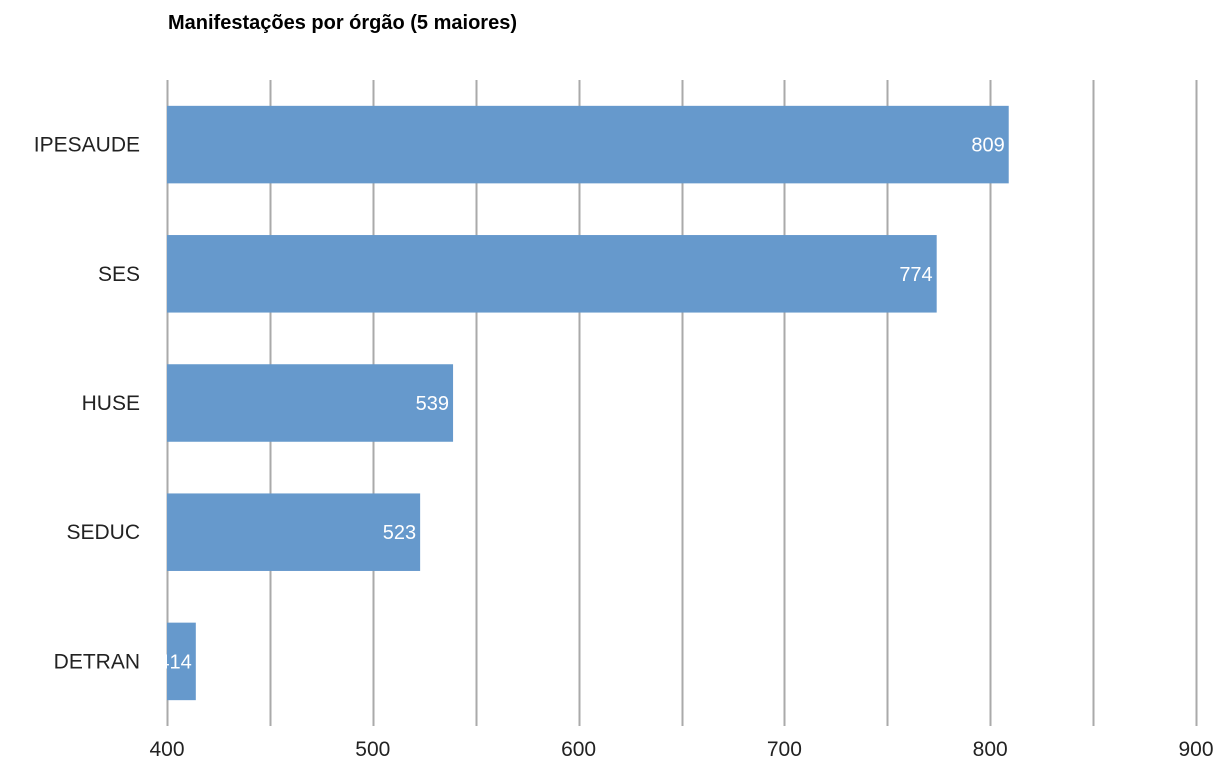 The image size is (1222, 768). I want to click on x-tick-label: 500, so click(372, 749).